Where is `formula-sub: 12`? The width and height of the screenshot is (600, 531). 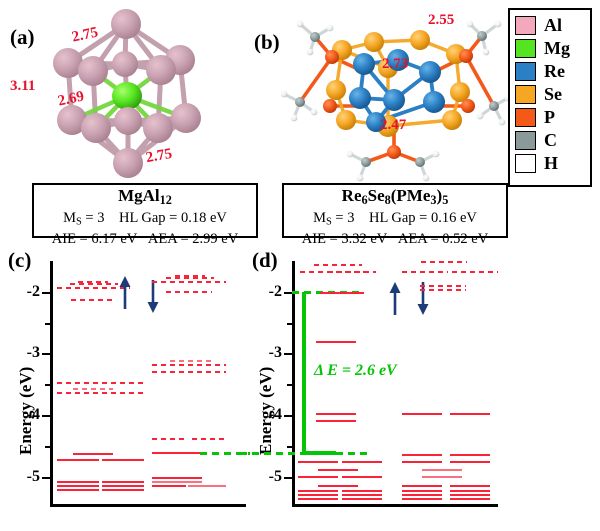
formula-sub: 12 is located at coordinates (165, 200).